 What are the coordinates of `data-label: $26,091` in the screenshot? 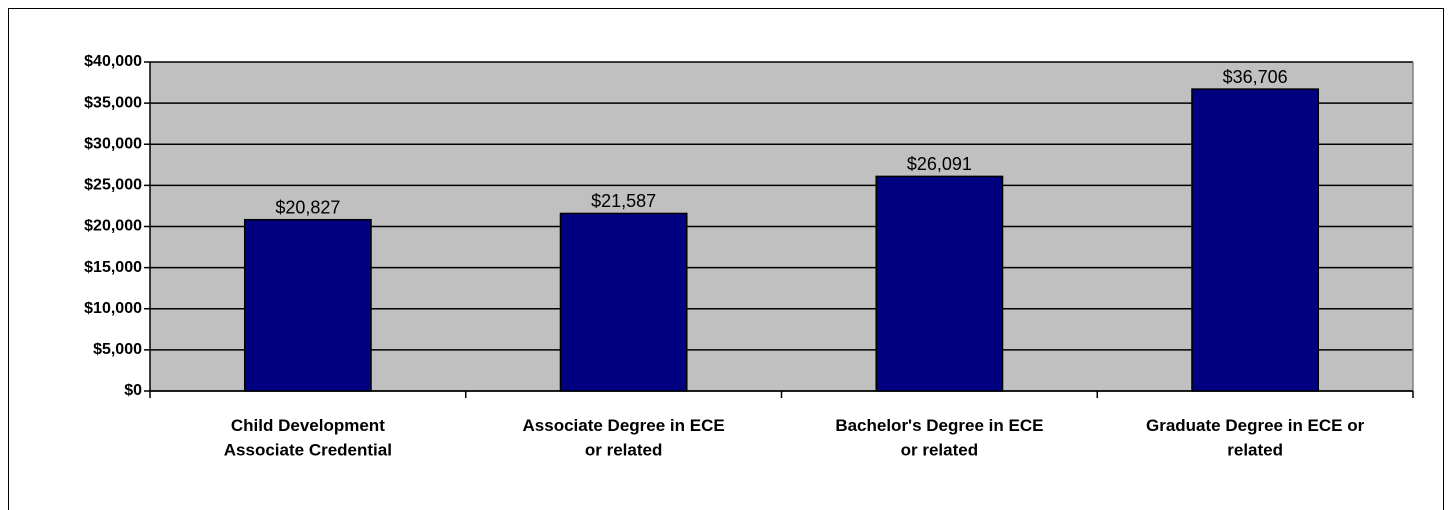 It's located at (939, 164).